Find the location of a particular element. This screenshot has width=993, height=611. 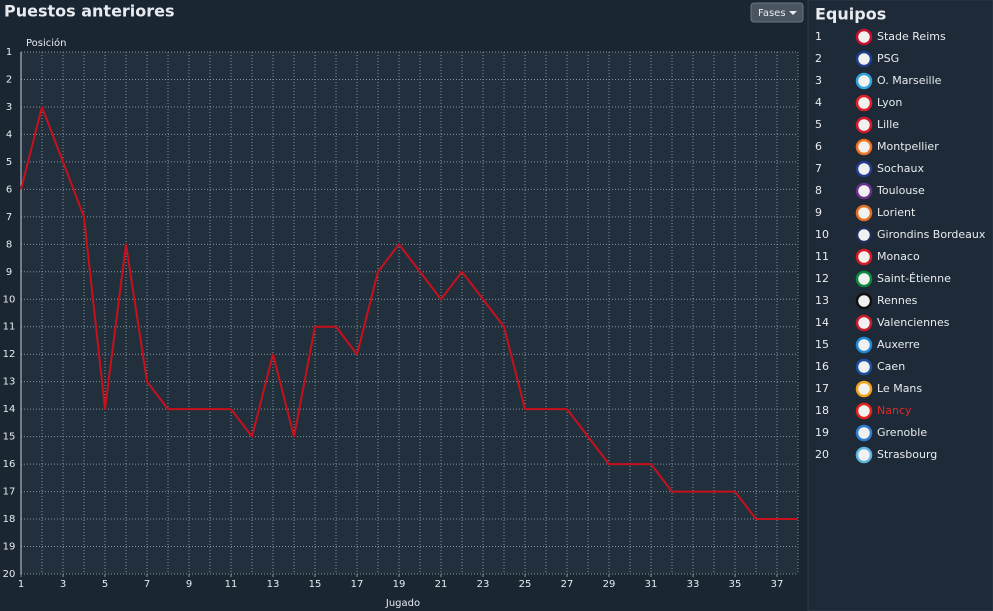

team-position: 8 is located at coordinates (818, 190).